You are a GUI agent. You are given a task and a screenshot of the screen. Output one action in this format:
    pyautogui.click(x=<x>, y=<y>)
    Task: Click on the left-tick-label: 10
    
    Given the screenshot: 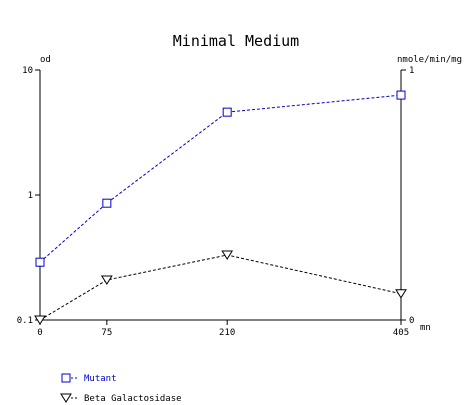 What is the action you would take?
    pyautogui.click(x=27, y=71)
    